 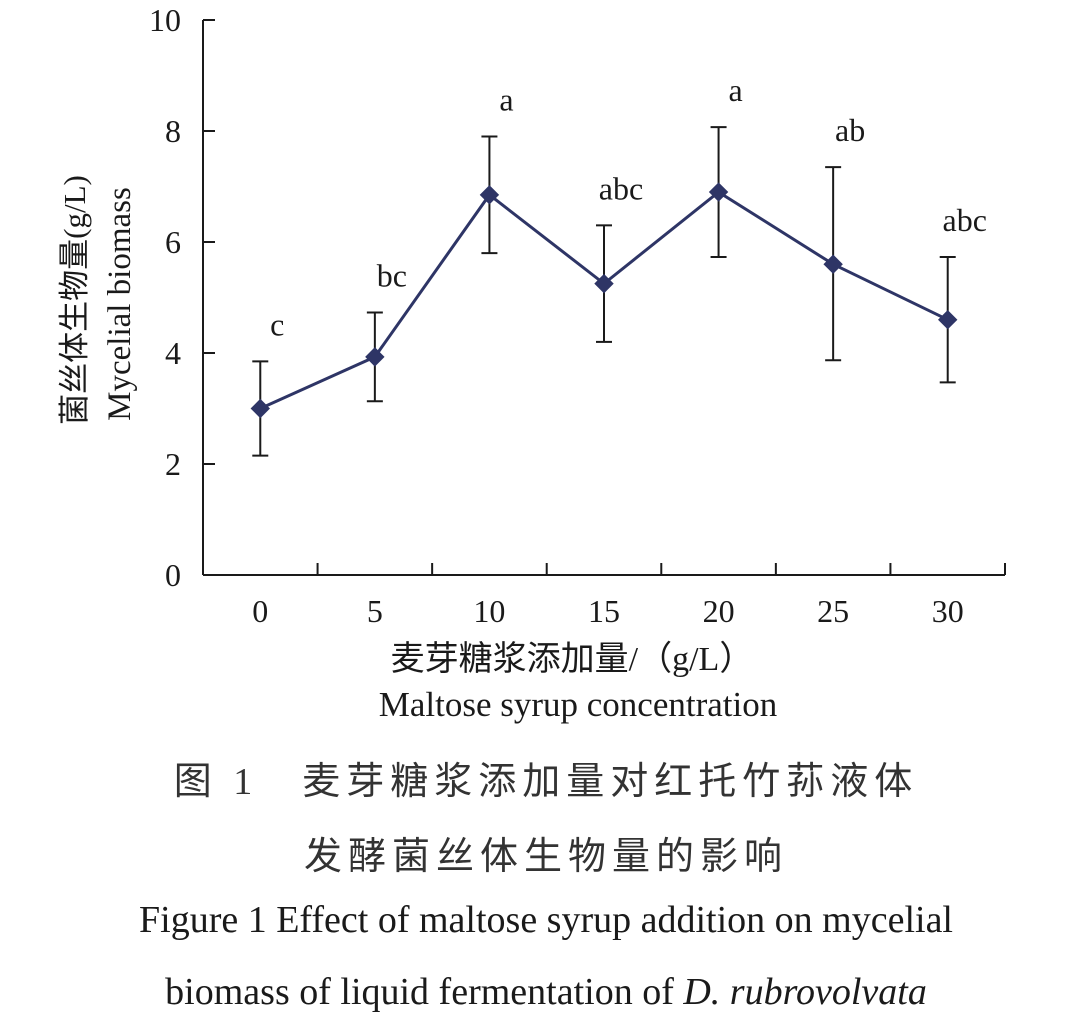 I want to click on significance-label: bc, so click(x=392, y=275).